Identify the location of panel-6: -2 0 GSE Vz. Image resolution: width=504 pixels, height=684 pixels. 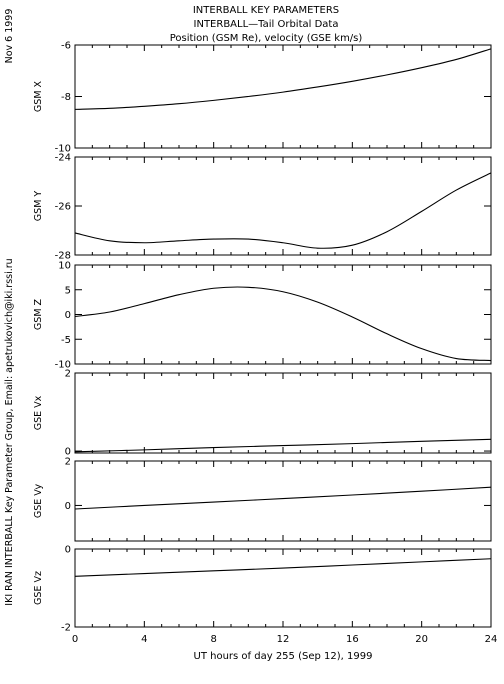
(262, 589).